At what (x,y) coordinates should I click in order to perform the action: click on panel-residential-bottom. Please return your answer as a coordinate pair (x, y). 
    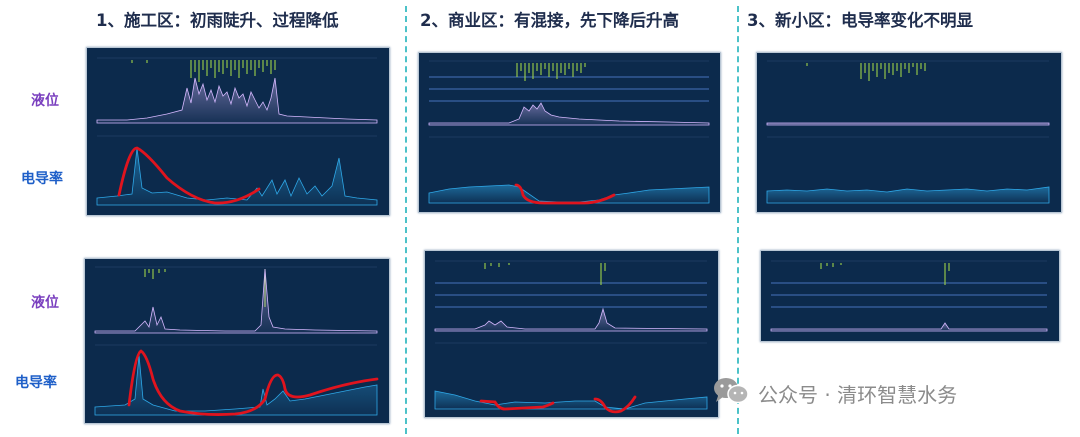
    Looking at the image, I should click on (910, 296).